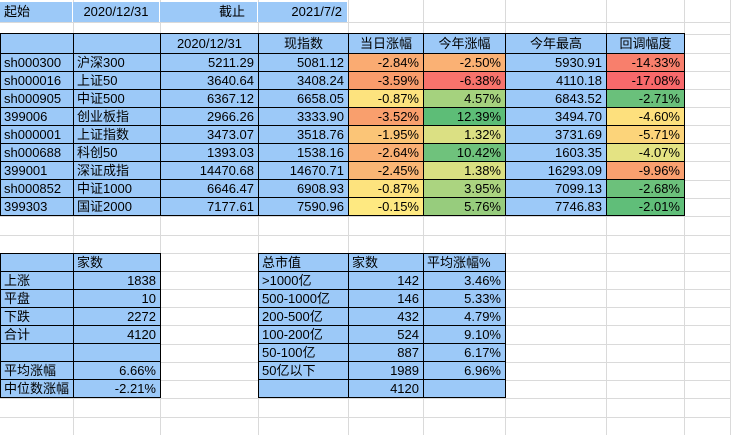 Image resolution: width=731 pixels, height=435 pixels. I want to click on start-date-cell: 2020/12/31, so click(116, 12).